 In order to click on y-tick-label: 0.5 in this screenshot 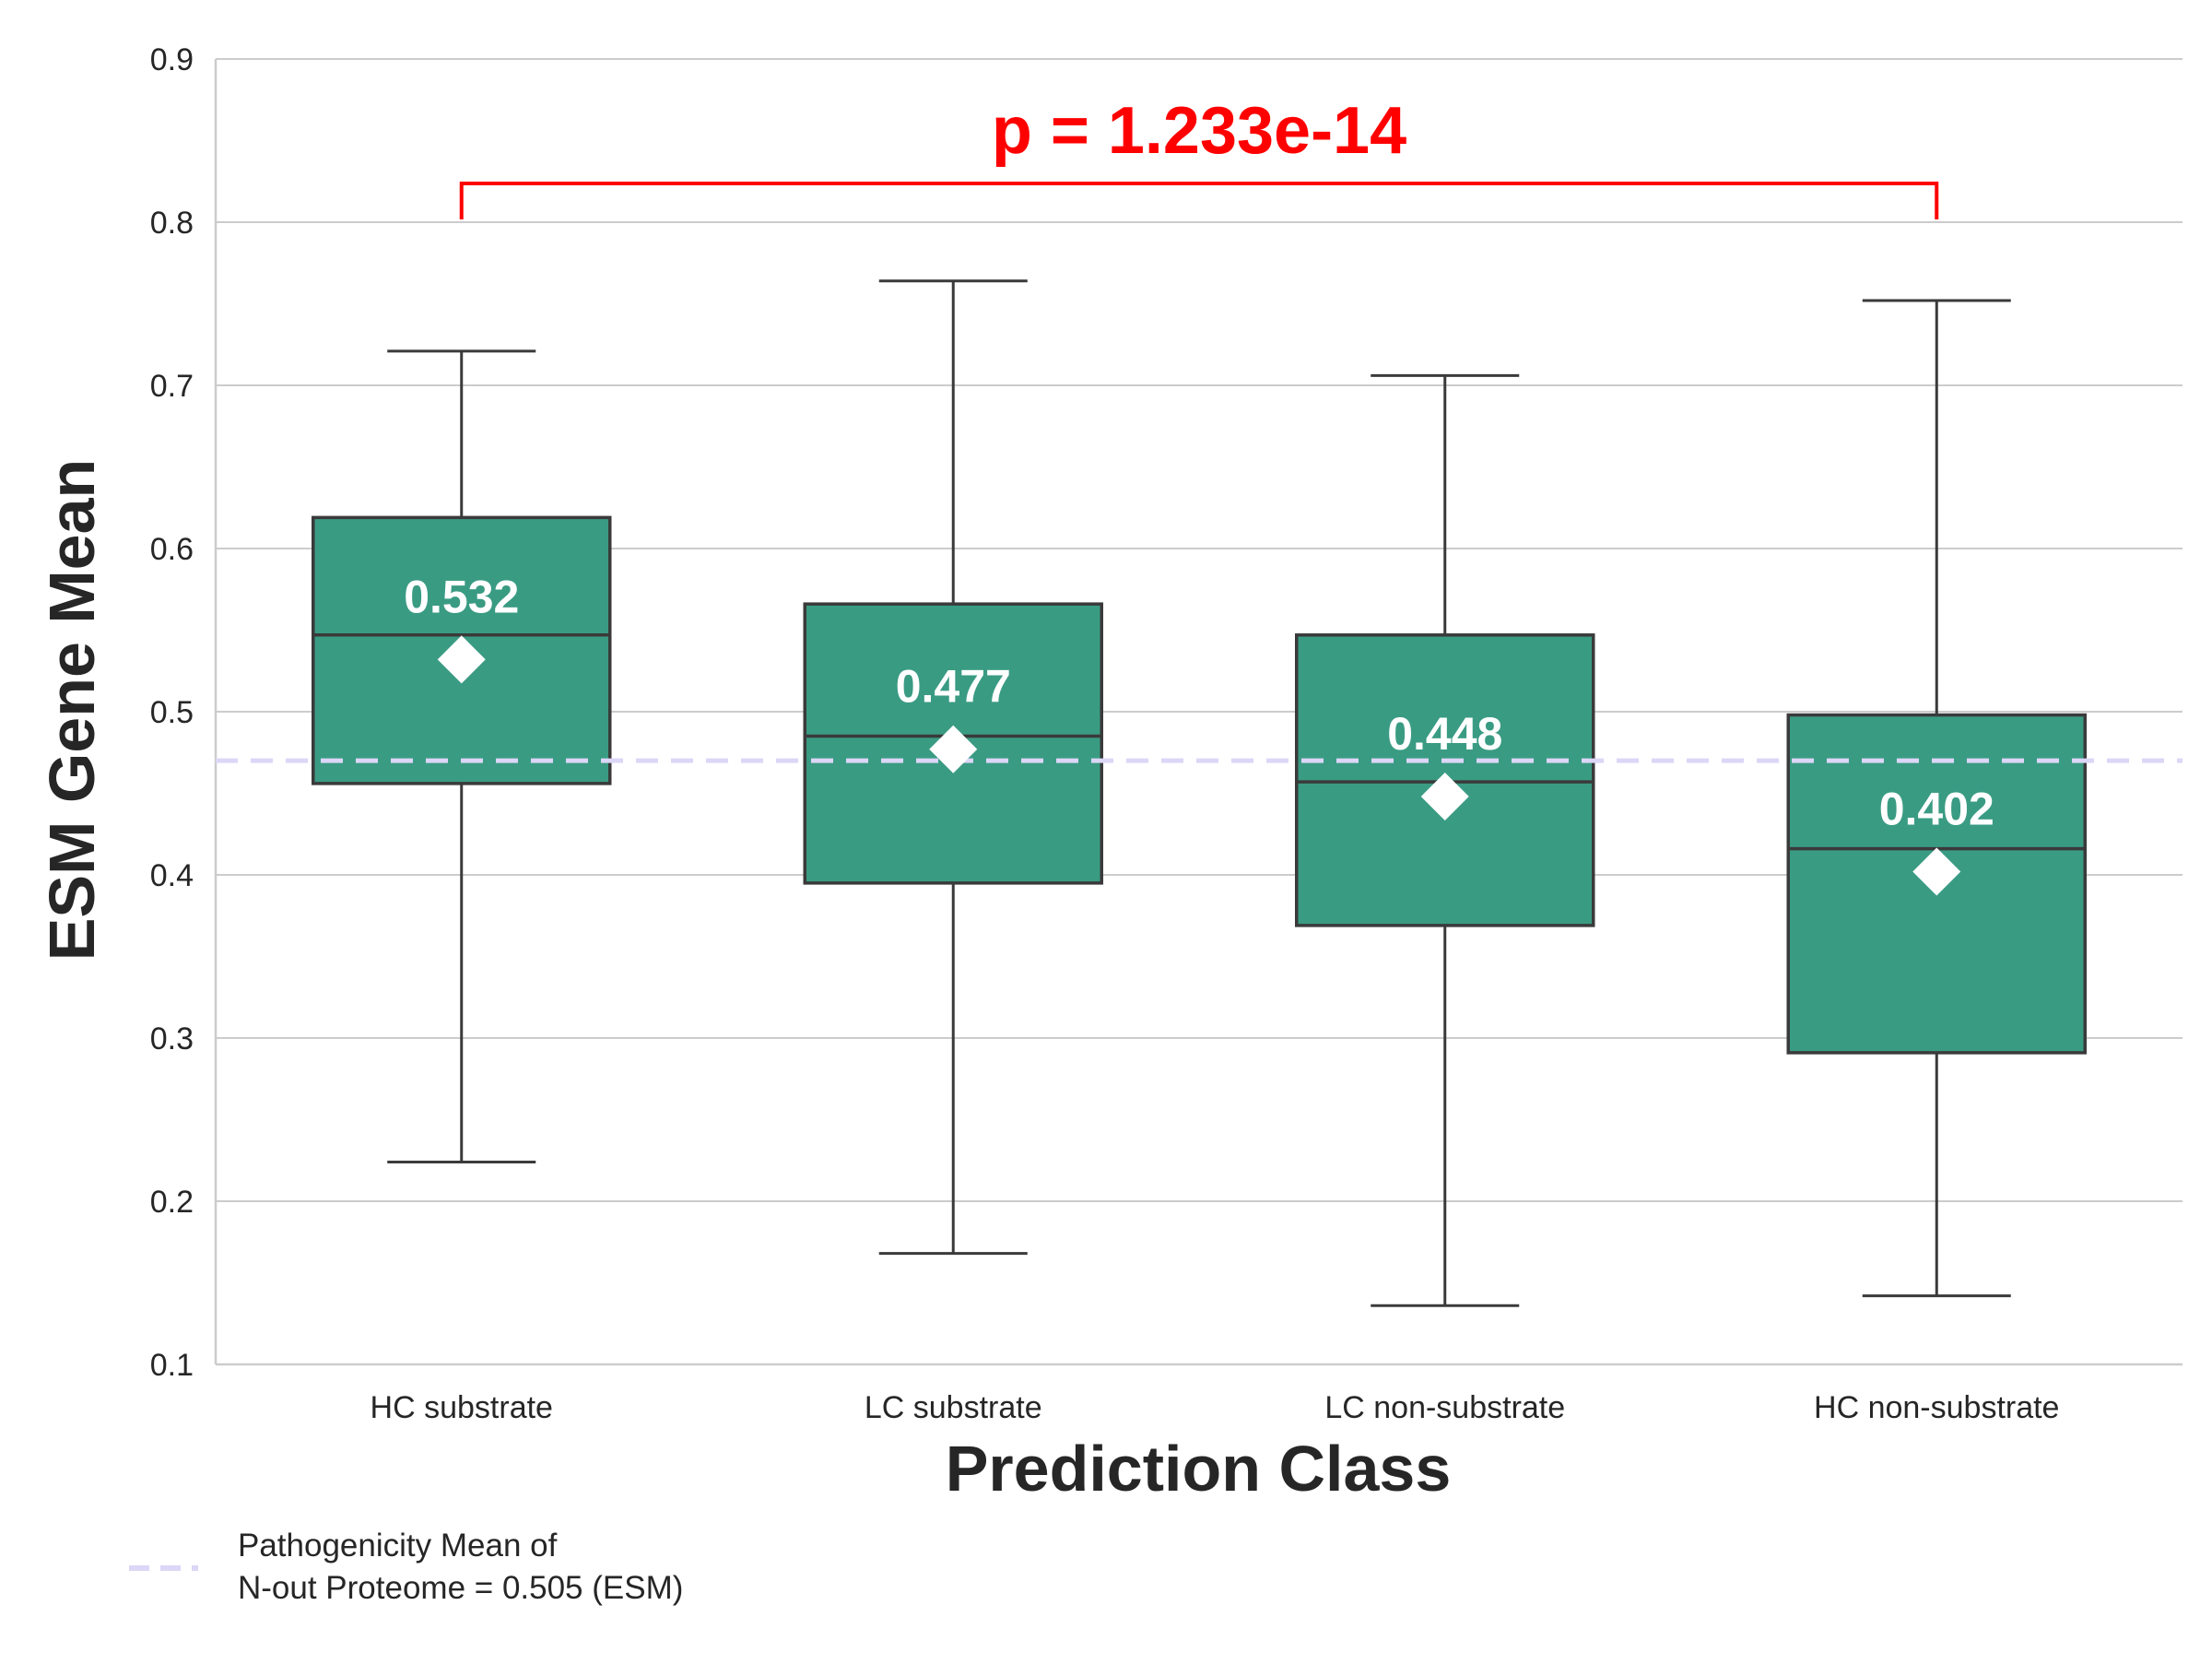, I will do `click(172, 712)`.